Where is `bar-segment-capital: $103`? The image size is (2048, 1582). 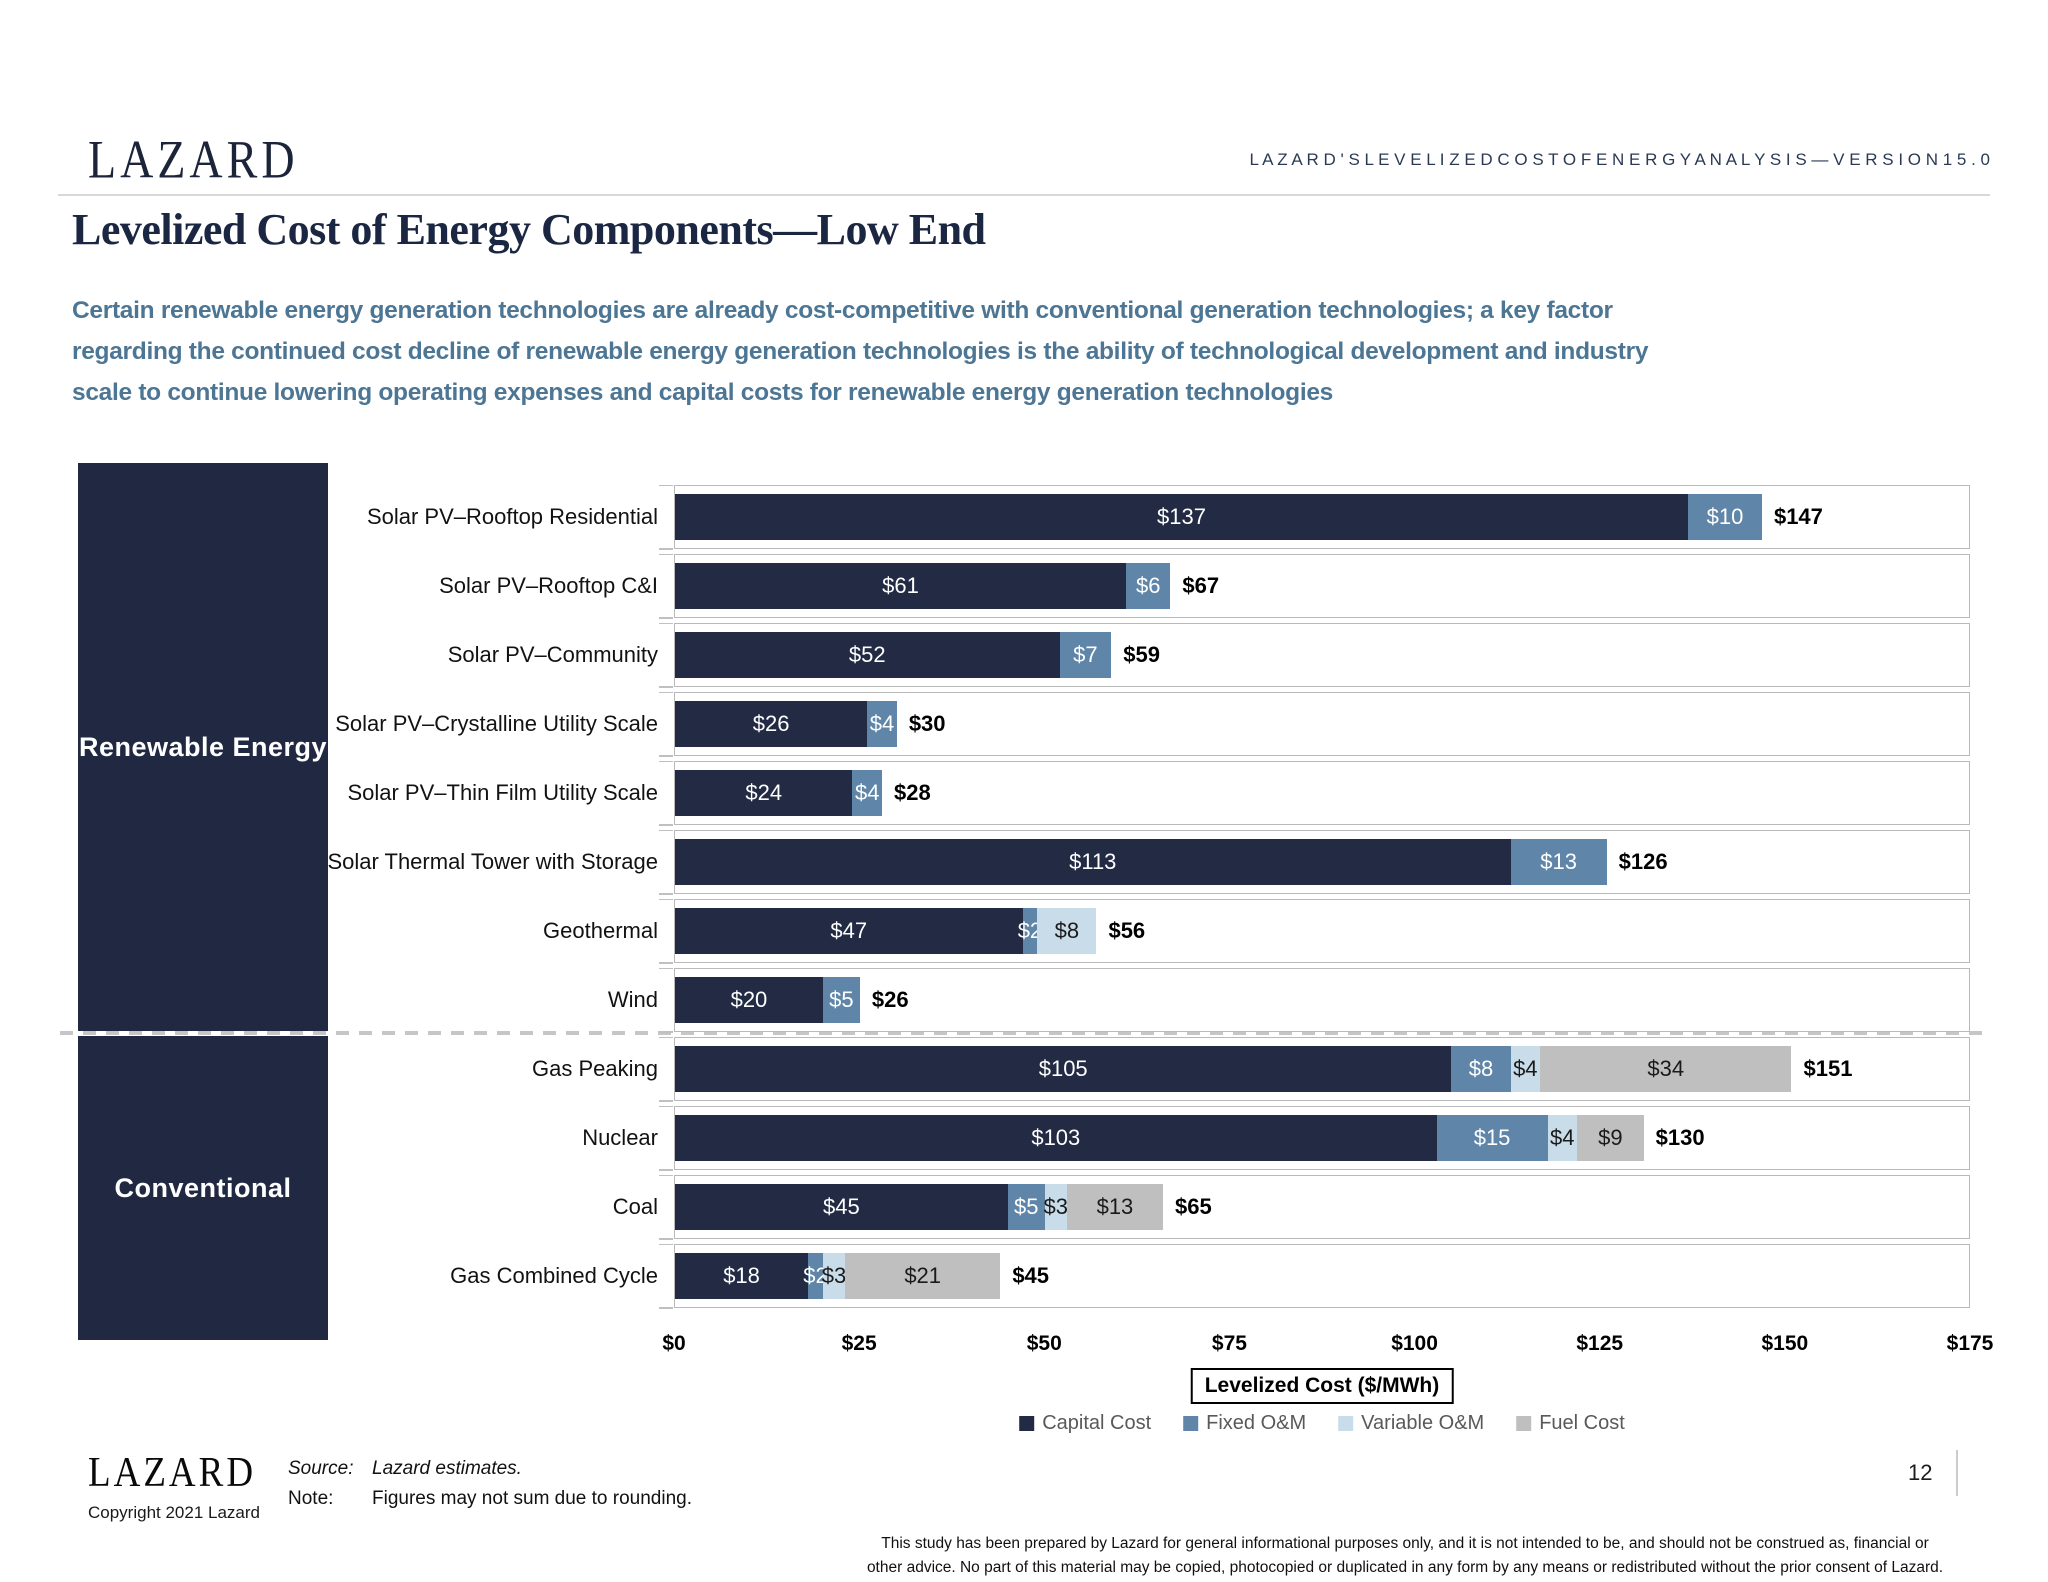 bar-segment-capital: $103 is located at coordinates (1056, 1138).